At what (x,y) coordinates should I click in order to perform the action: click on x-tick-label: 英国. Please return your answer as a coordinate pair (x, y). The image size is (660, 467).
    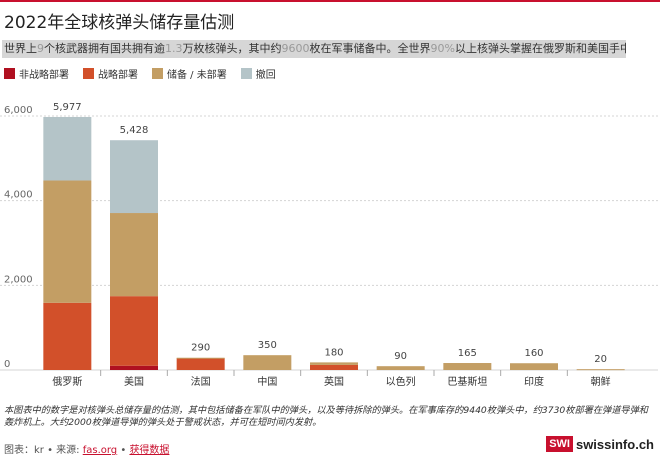
    Looking at the image, I should click on (334, 381).